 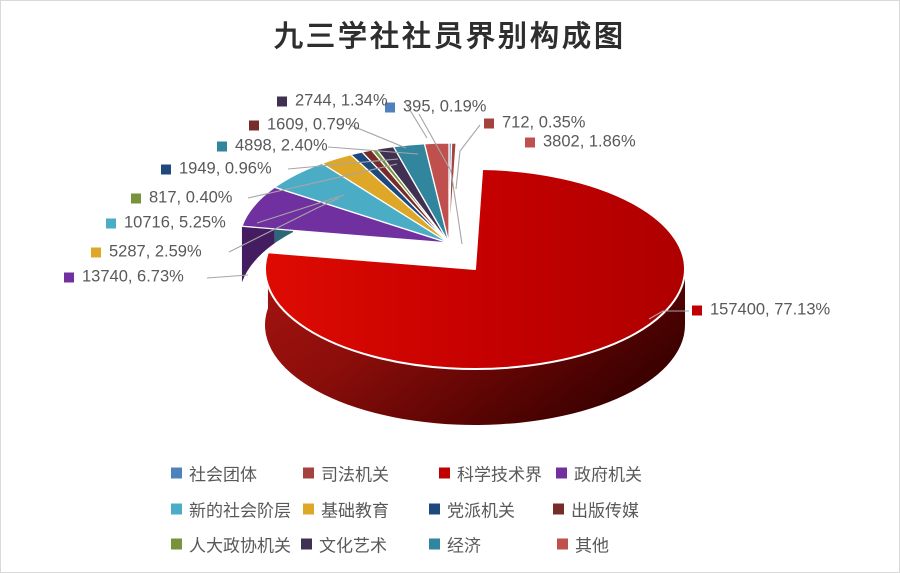 I want to click on legend-item-11: 其他, so click(x=583, y=544).